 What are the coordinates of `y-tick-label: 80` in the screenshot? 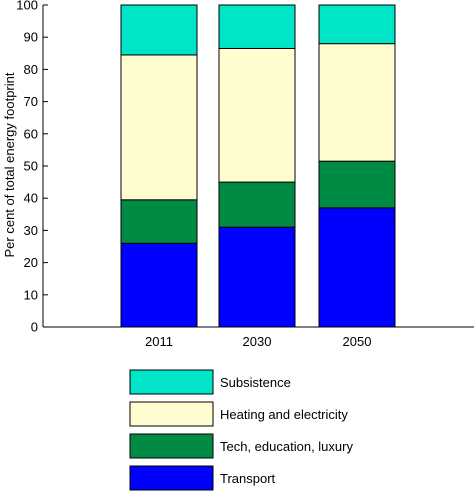 It's located at (31, 69).